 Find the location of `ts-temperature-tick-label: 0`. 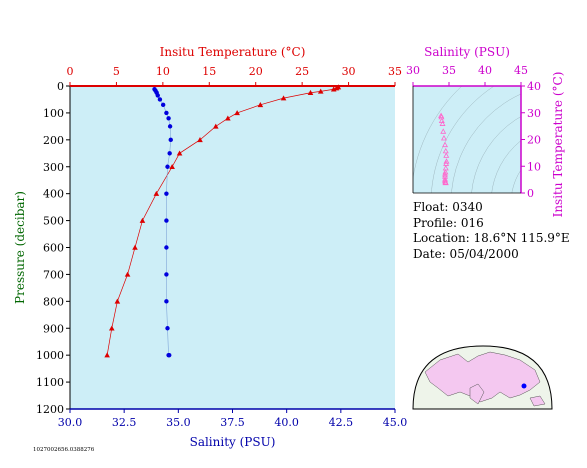

ts-temperature-tick-label: 0 is located at coordinates (530, 193).